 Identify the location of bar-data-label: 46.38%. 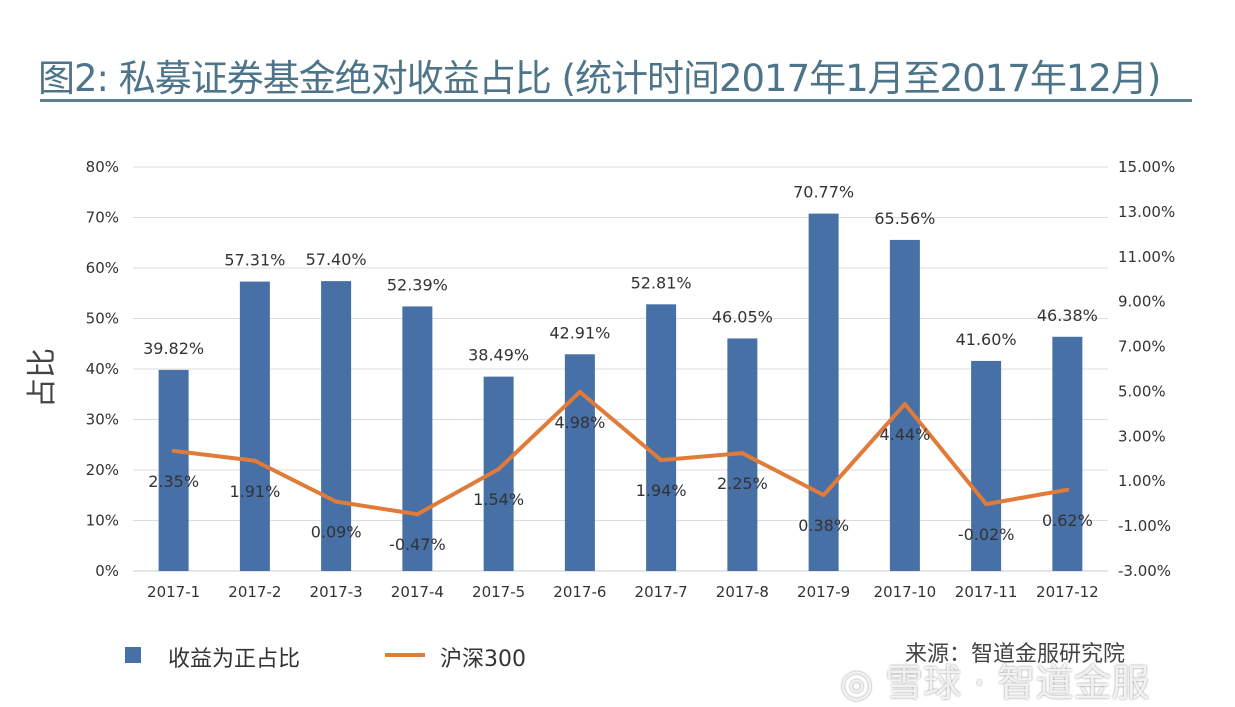
(1067, 315).